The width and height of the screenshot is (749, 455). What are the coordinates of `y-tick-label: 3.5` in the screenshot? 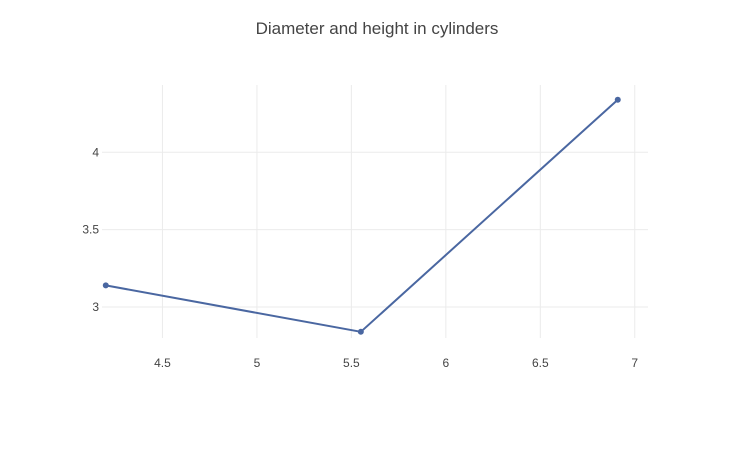 It's located at (90, 230).